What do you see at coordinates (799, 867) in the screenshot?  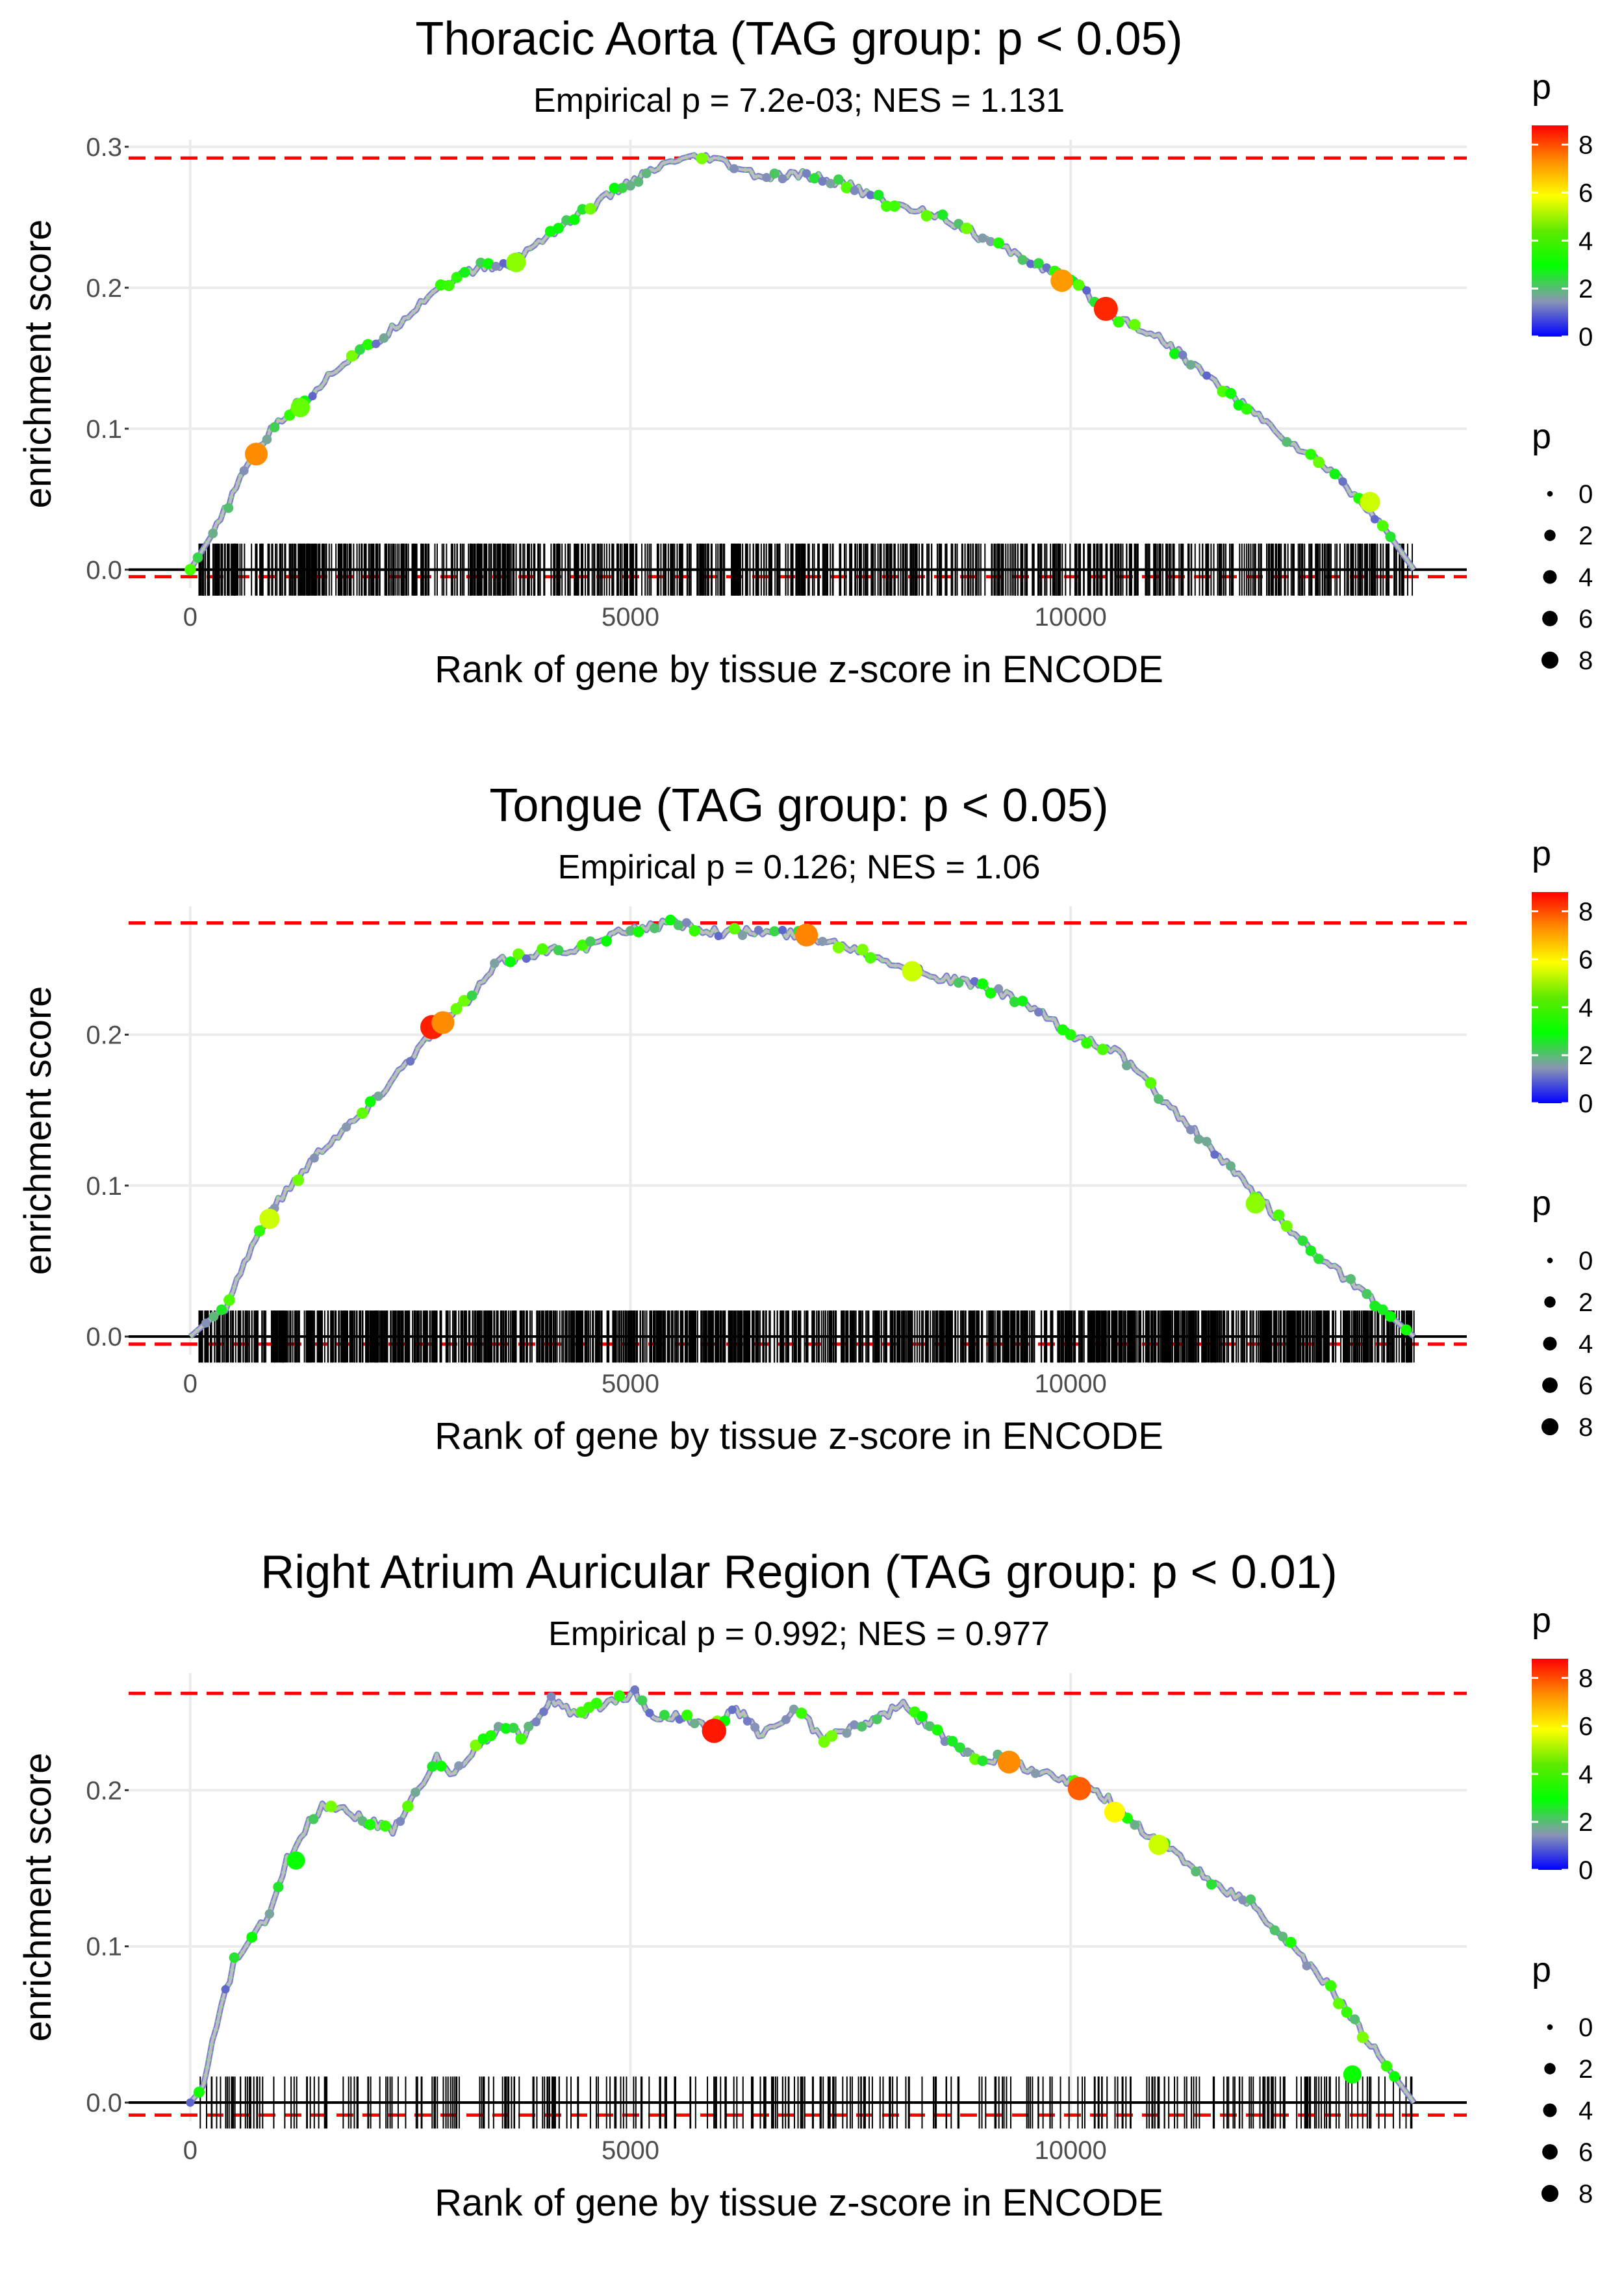 I see `chart-subtitle: Empirical p = 0.126; NES = 1.06` at bounding box center [799, 867].